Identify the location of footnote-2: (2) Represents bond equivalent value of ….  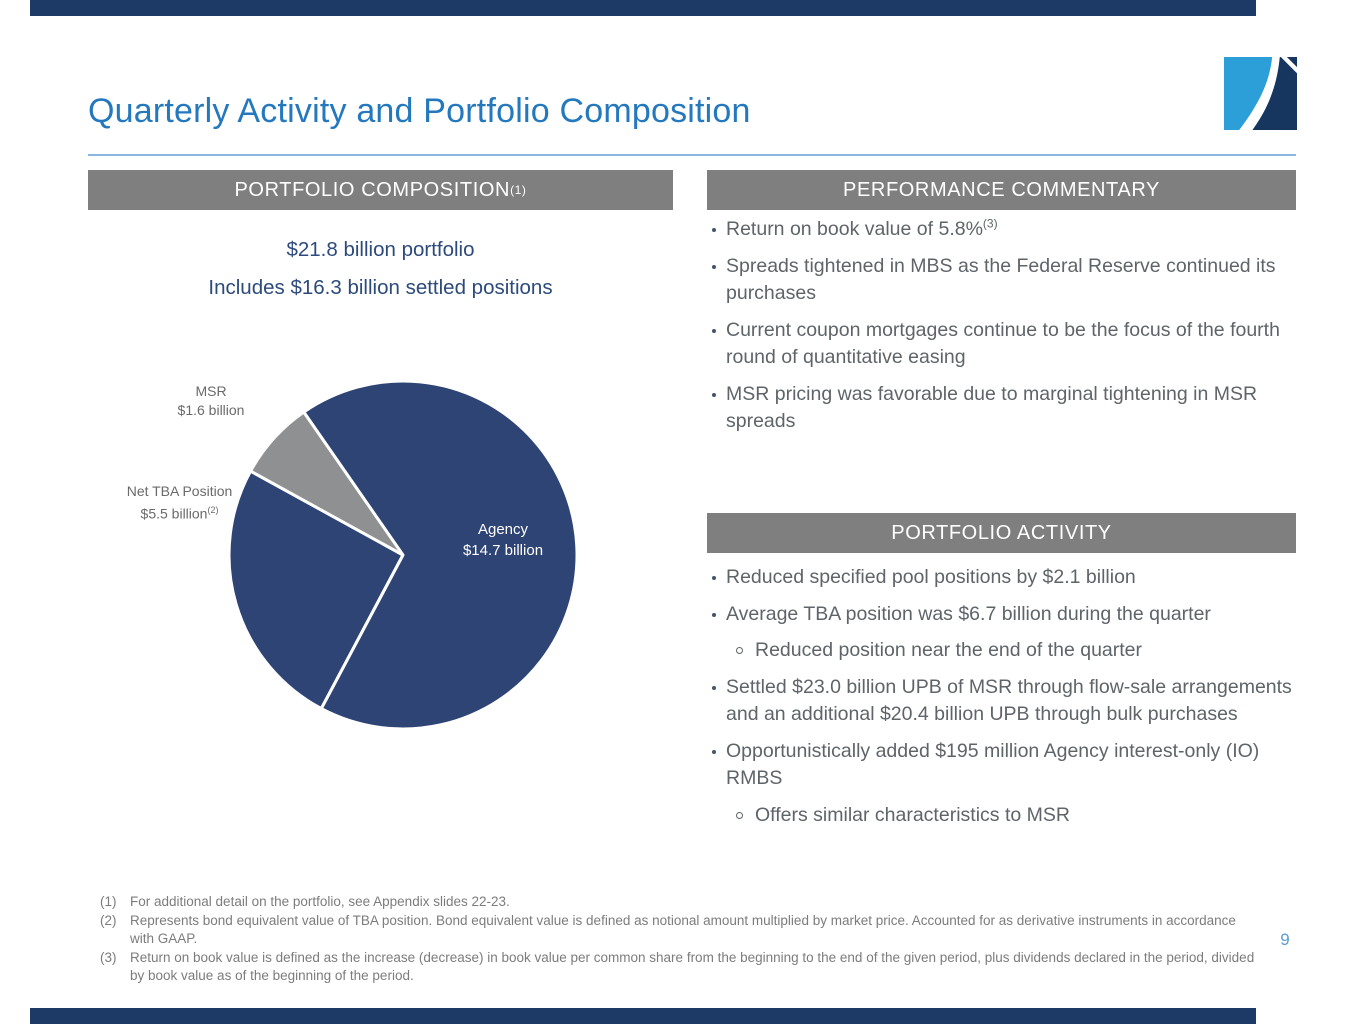
(668, 929).